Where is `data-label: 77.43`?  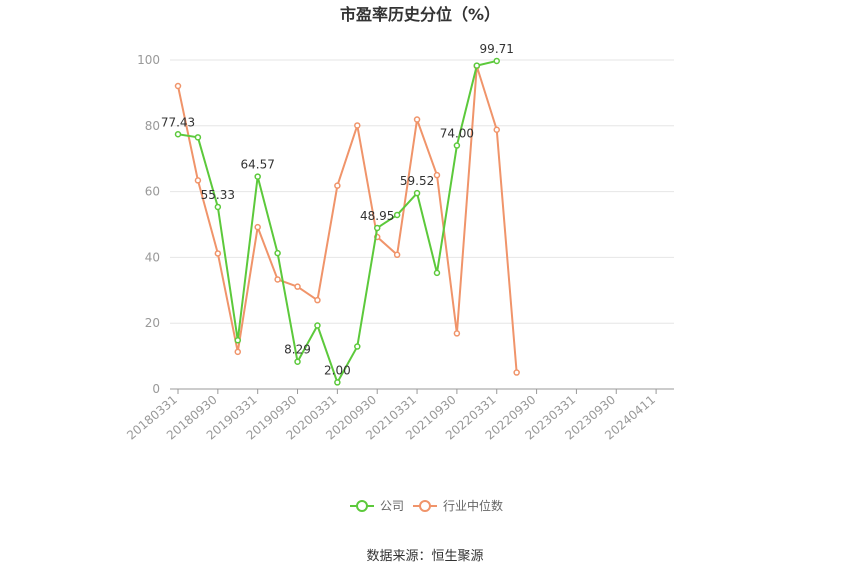
data-label: 77.43 is located at coordinates (178, 122).